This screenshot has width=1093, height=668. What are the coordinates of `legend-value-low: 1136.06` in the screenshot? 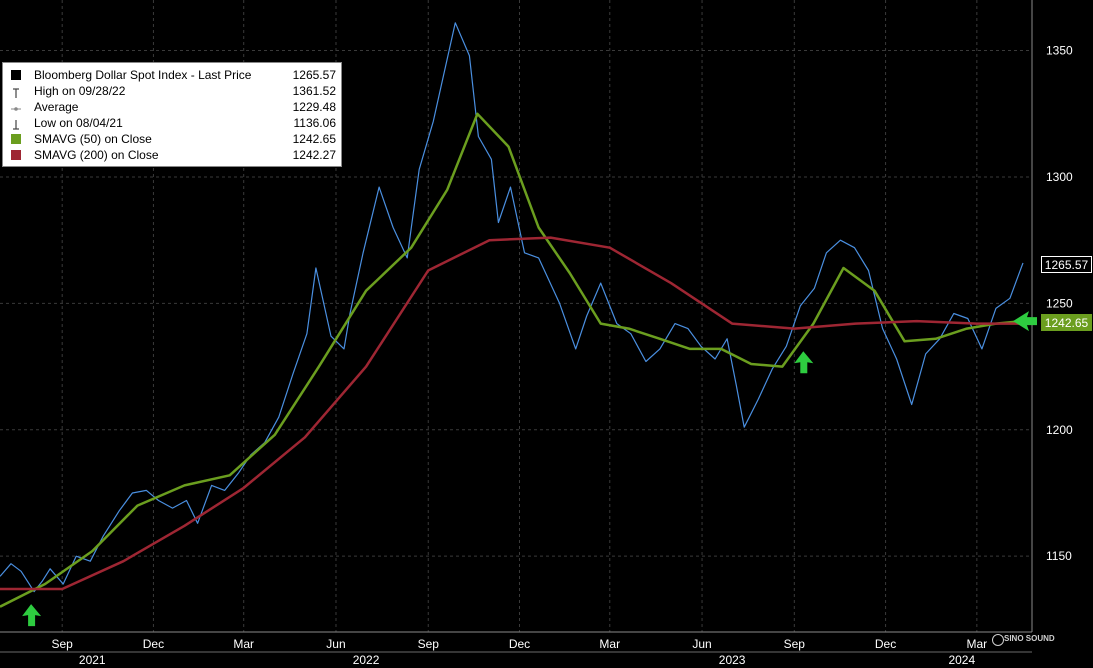 It's located at (315, 123).